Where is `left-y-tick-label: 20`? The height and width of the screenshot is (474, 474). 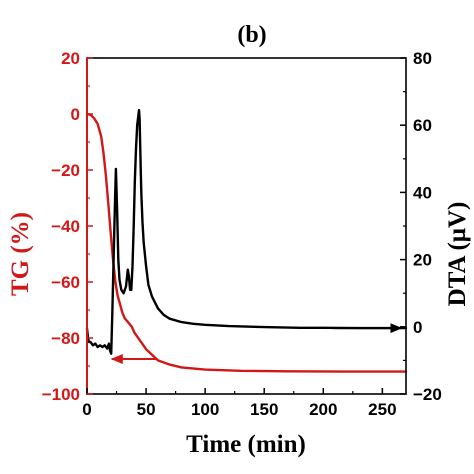 left-y-tick-label: 20 is located at coordinates (70, 58).